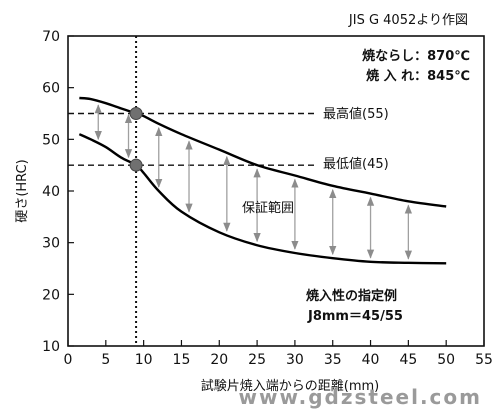 The image size is (500, 410). What do you see at coordinates (22, 190) in the screenshot?
I see `y-axis-label: 硬さ(HRC)` at bounding box center [22, 190].